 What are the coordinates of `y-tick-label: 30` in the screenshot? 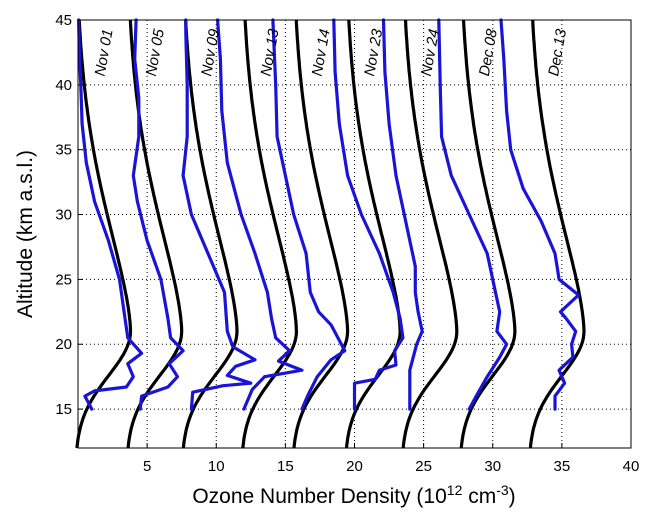 It's located at (63, 215).